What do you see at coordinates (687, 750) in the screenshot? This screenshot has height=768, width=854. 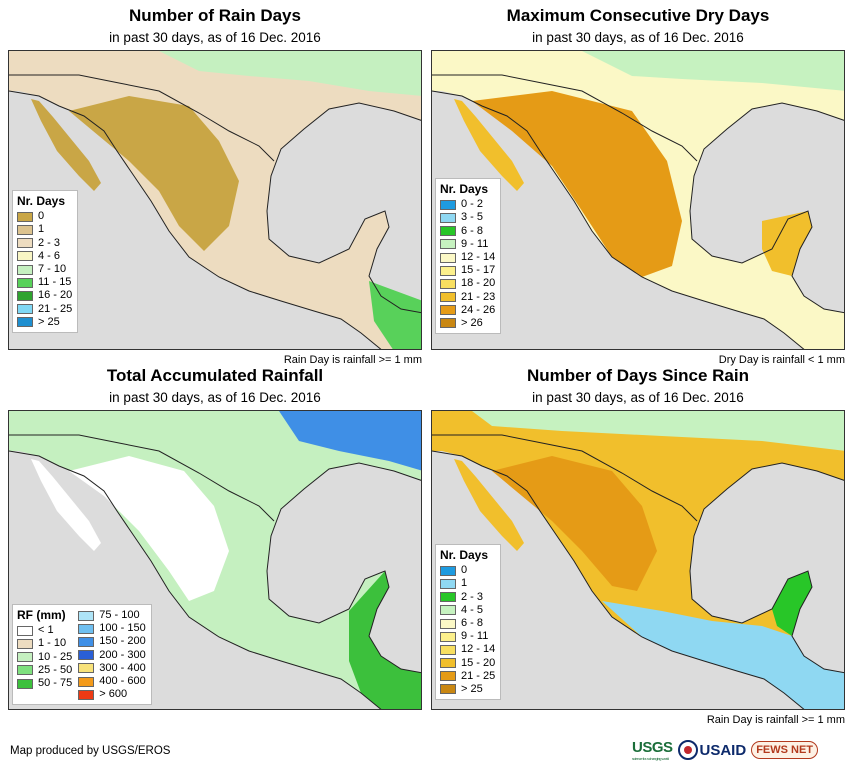 I see `usaid-seal-icon` at bounding box center [687, 750].